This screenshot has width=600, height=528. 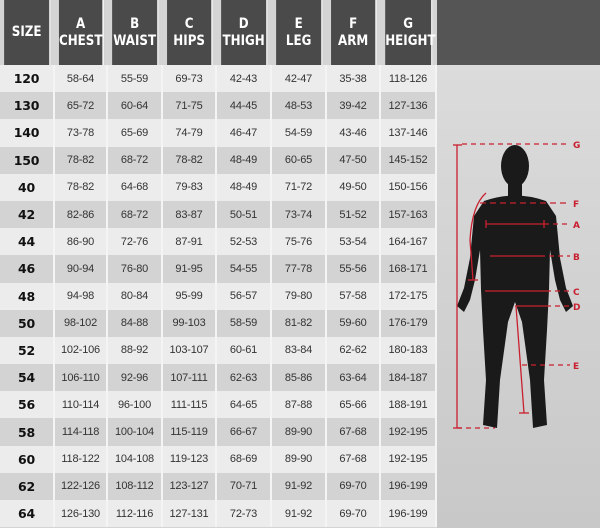 What do you see at coordinates (135, 23) in the screenshot?
I see `column-letter: B` at bounding box center [135, 23].